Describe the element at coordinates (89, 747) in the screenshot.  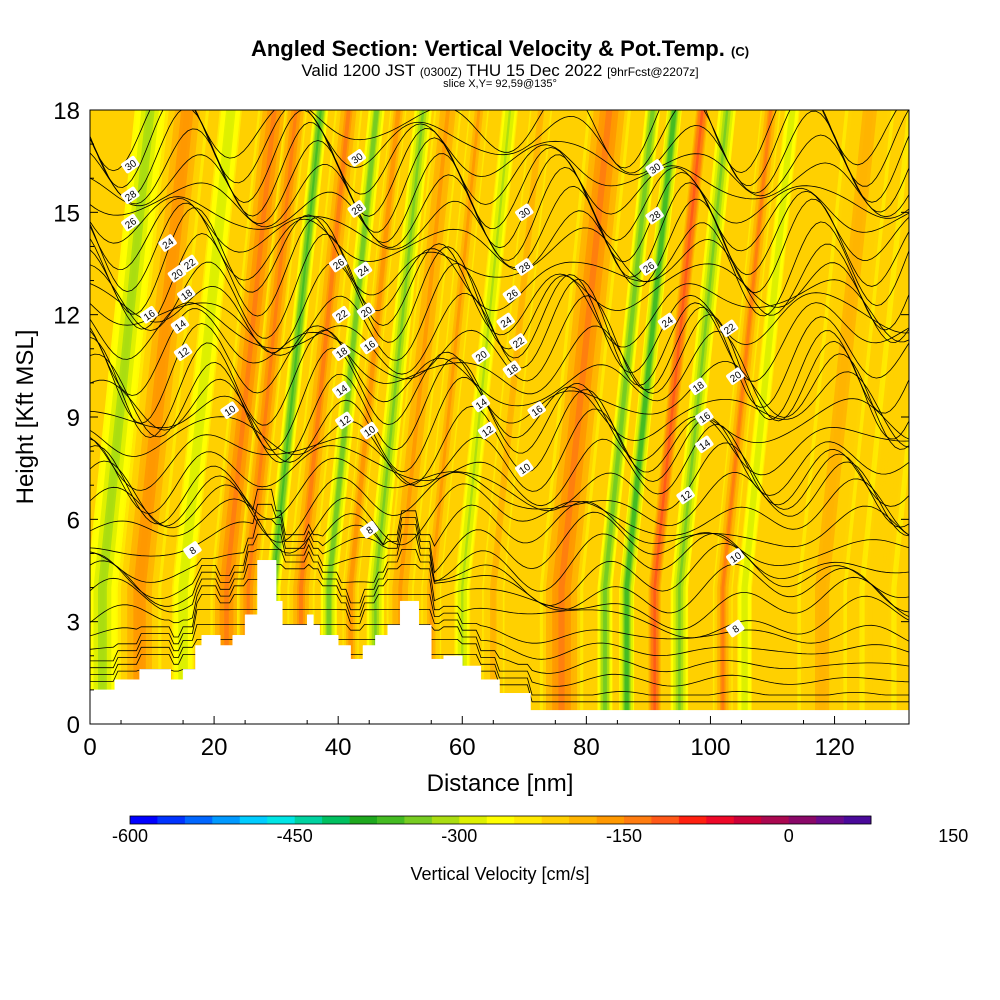
I see `x-tick-label-0: 0` at that location.